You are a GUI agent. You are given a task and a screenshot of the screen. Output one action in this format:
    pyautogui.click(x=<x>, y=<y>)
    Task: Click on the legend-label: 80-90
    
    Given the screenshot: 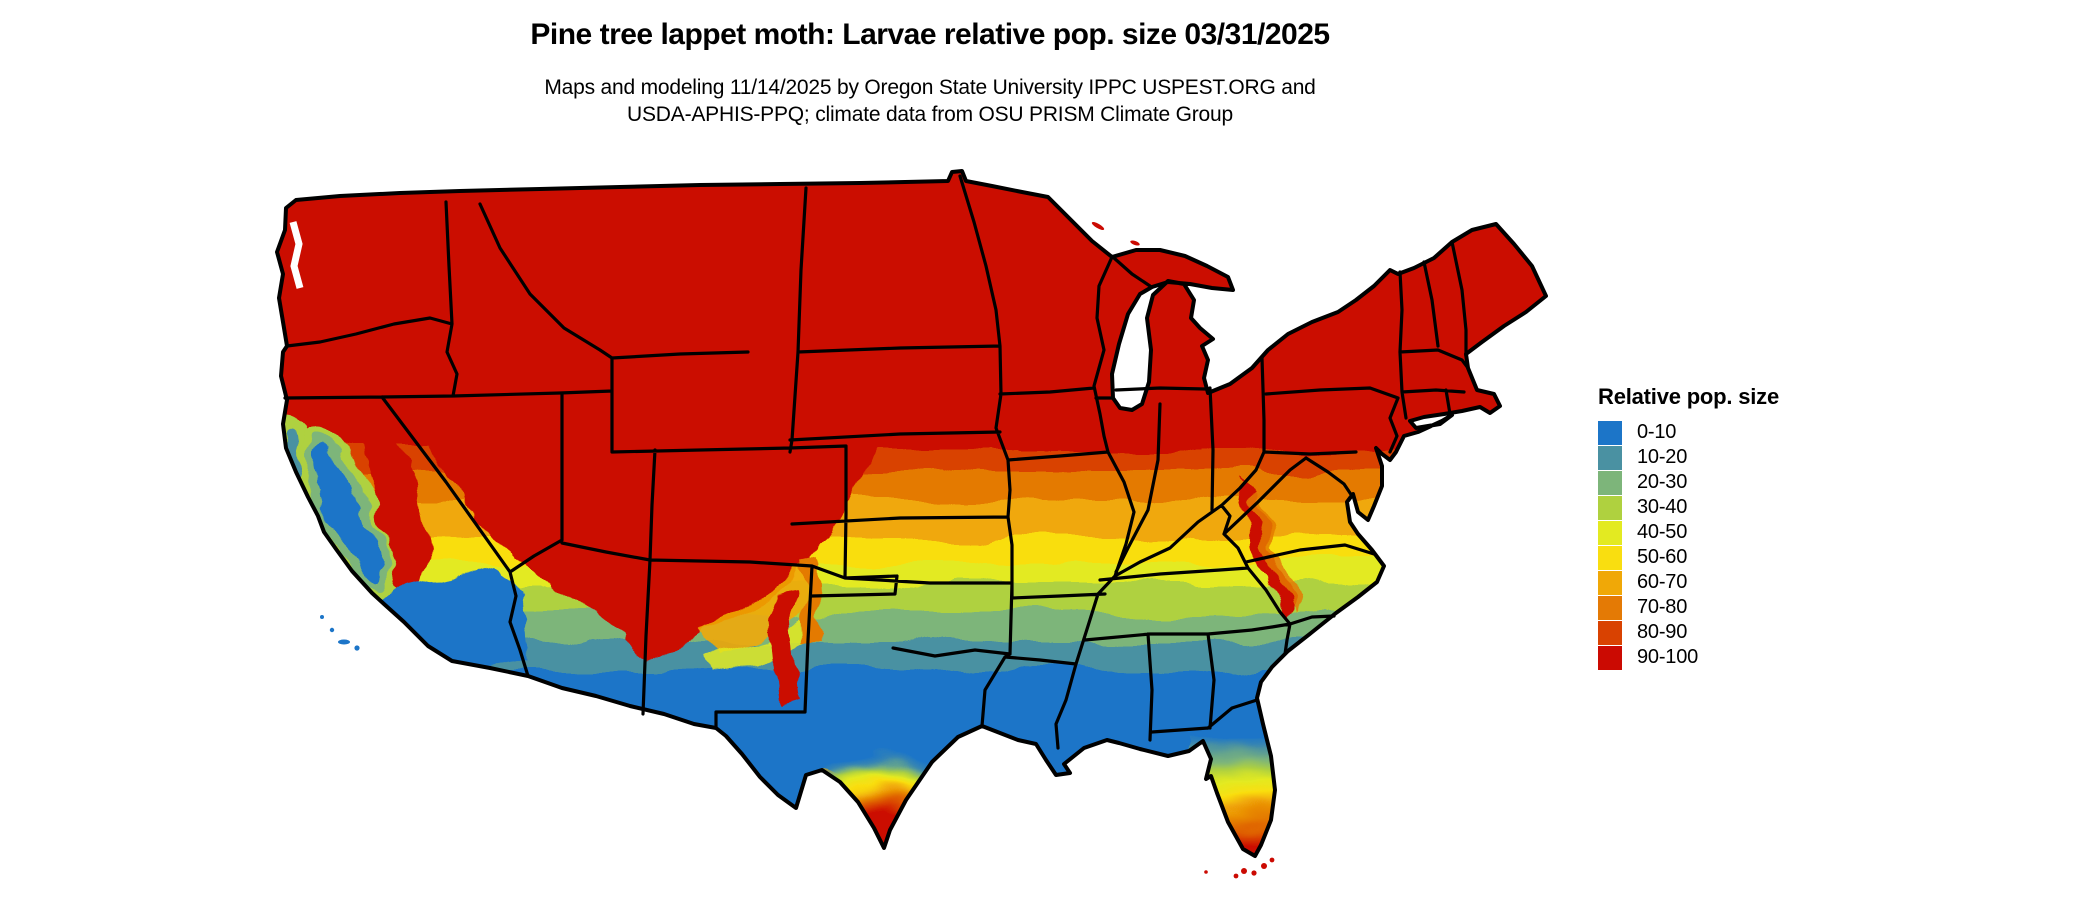 What is the action you would take?
    pyautogui.click(x=1662, y=632)
    